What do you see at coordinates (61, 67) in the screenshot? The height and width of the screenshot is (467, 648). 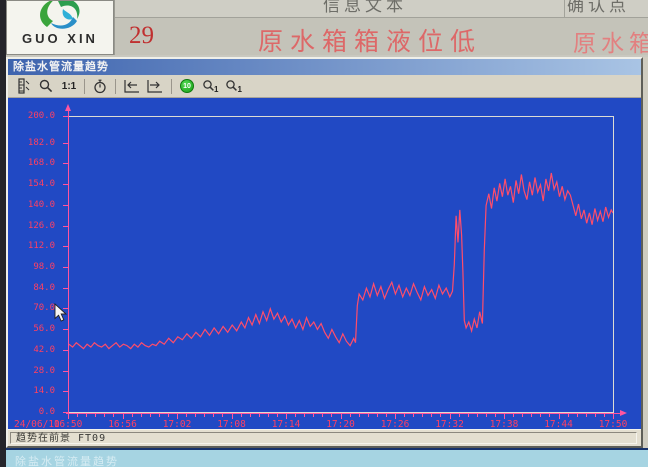 I see `window-title: 除盐水管流量趋势` at bounding box center [61, 67].